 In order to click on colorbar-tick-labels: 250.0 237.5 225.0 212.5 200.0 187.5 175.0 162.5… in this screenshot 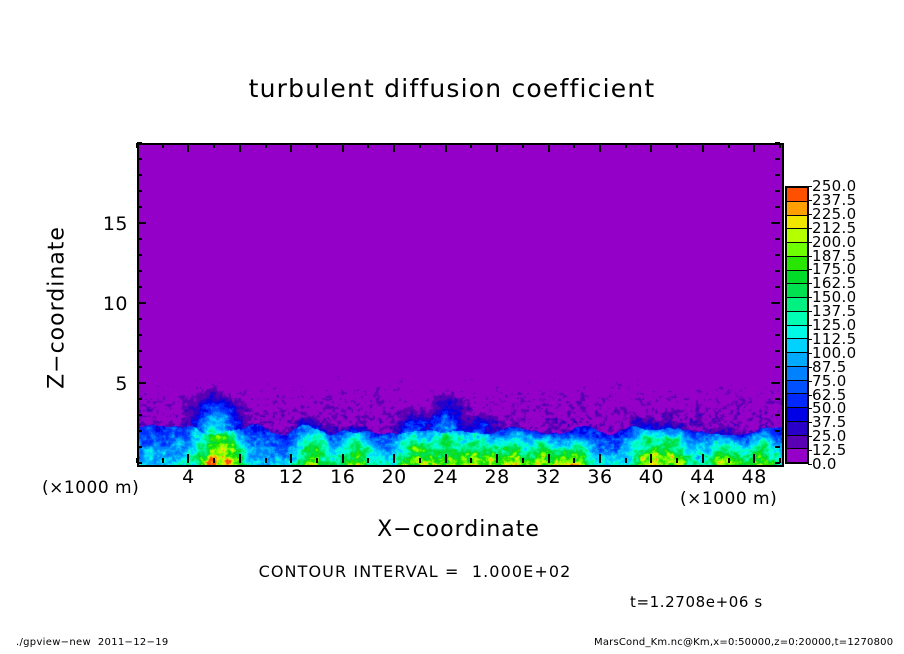, I will do `click(845, 325)`.